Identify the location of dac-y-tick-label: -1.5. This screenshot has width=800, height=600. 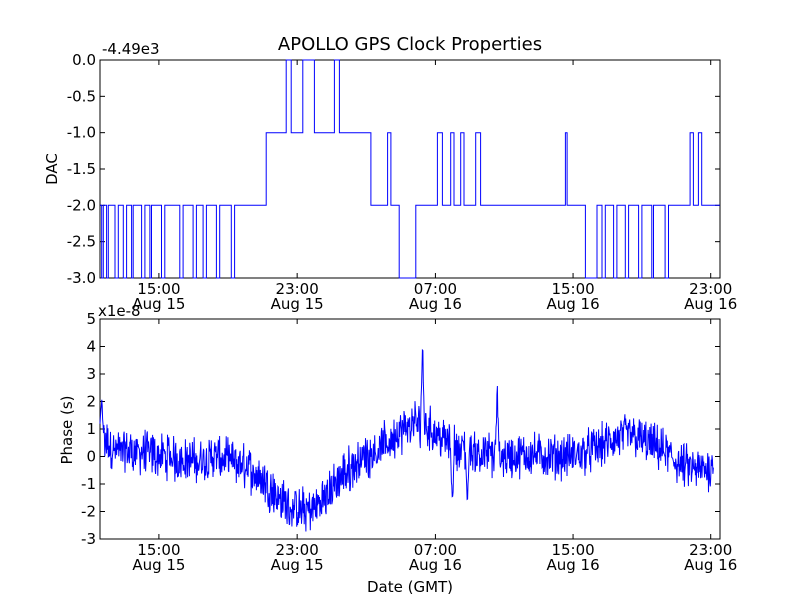
(81, 169).